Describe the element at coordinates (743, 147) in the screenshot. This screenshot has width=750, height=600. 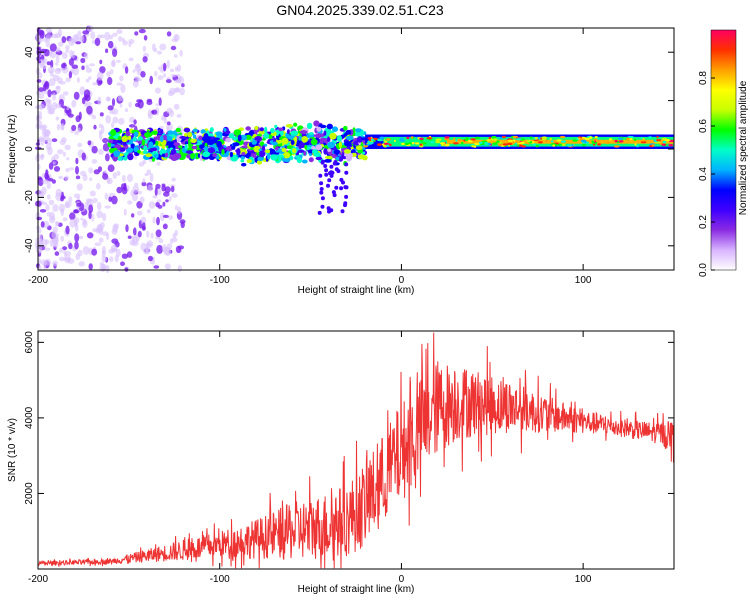
I see `colorbar-label: Normalized spectral amplitude` at that location.